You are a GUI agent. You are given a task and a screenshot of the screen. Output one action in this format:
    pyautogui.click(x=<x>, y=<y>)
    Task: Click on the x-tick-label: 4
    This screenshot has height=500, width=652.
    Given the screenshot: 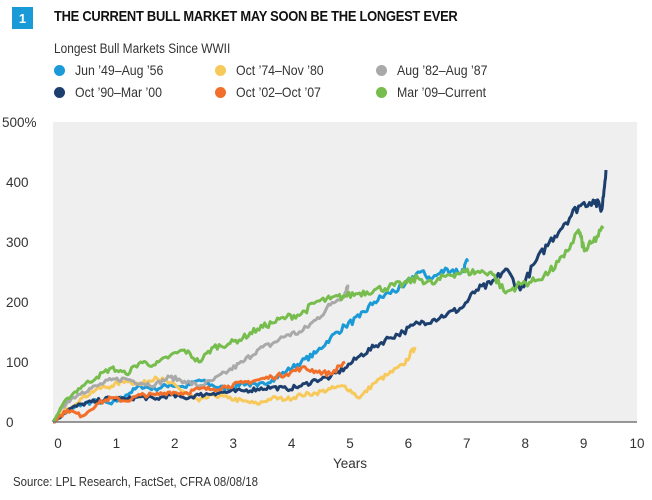 What is the action you would take?
    pyautogui.click(x=292, y=443)
    